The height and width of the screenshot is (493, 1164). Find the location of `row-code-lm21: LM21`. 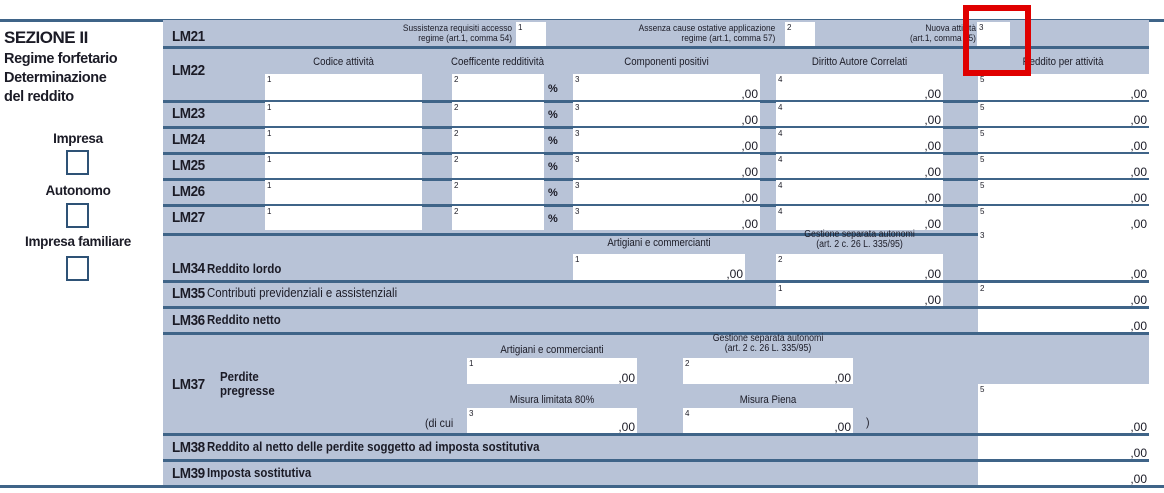

row-code-lm21: LM21 is located at coordinates (188, 36).